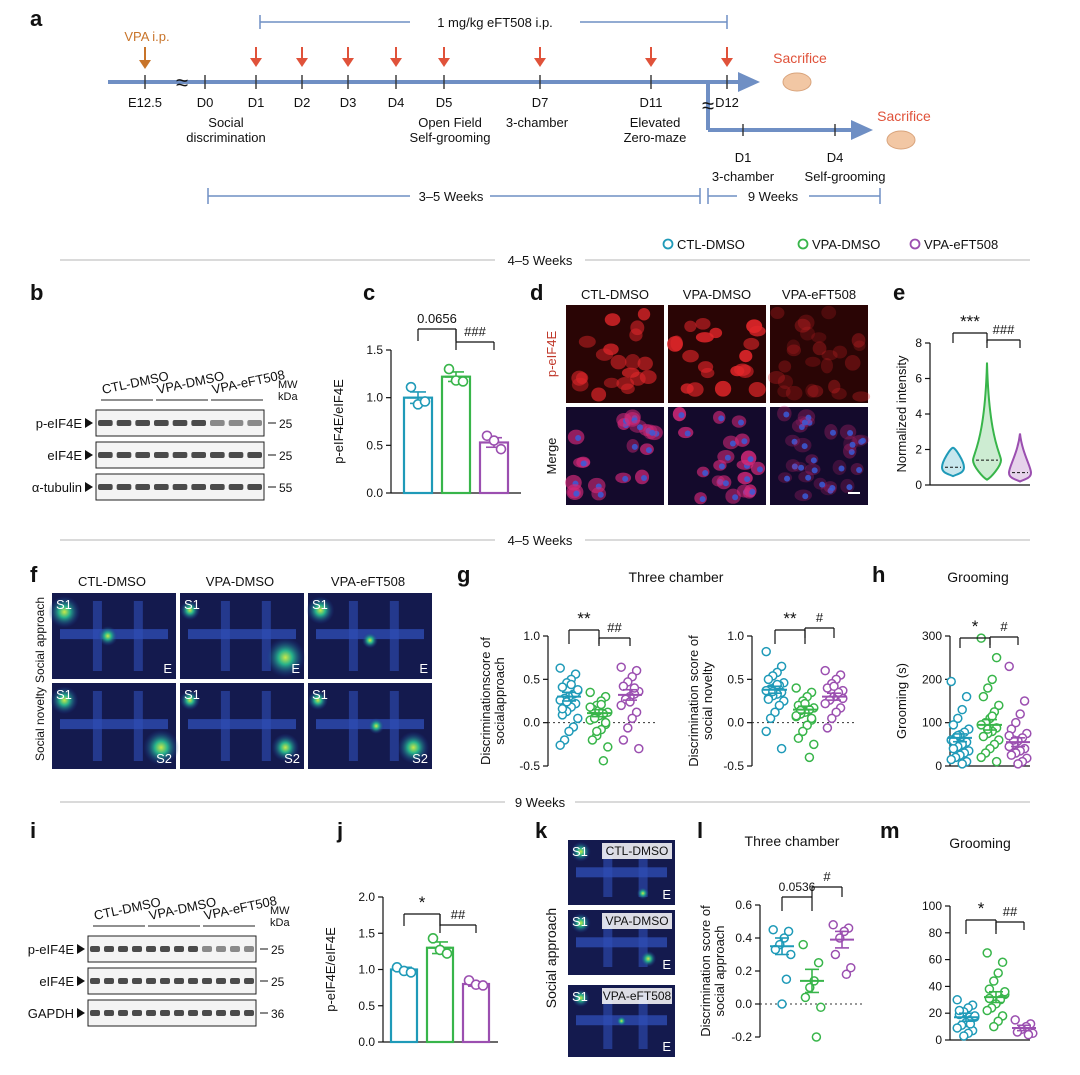 The image size is (1080, 1075). What do you see at coordinates (932, 679) in the screenshot?
I see `chart-y-tick-label: 200` at bounding box center [932, 679].